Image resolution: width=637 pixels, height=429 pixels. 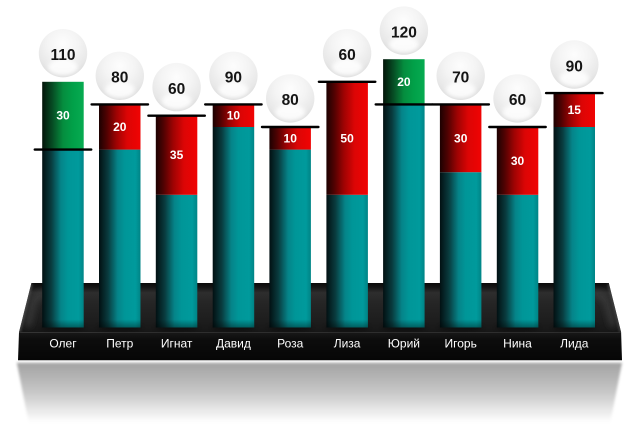 What do you see at coordinates (347, 343) in the screenshot?
I see `svg-text: Лиза` at bounding box center [347, 343].